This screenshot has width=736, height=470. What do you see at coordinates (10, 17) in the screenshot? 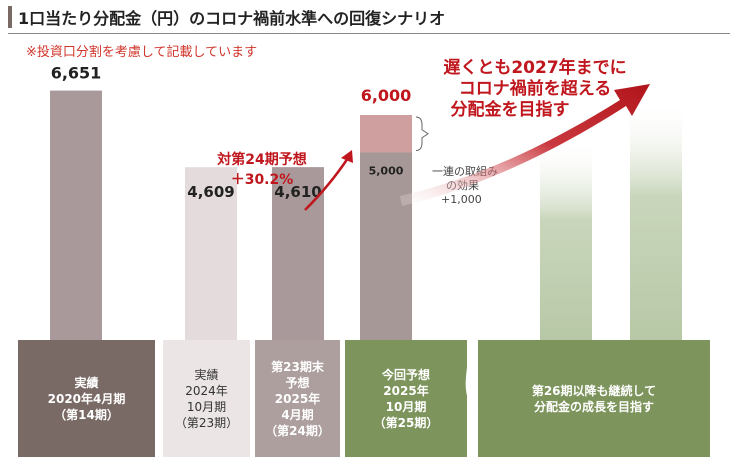
I see `title-accent-bar` at bounding box center [10, 17].